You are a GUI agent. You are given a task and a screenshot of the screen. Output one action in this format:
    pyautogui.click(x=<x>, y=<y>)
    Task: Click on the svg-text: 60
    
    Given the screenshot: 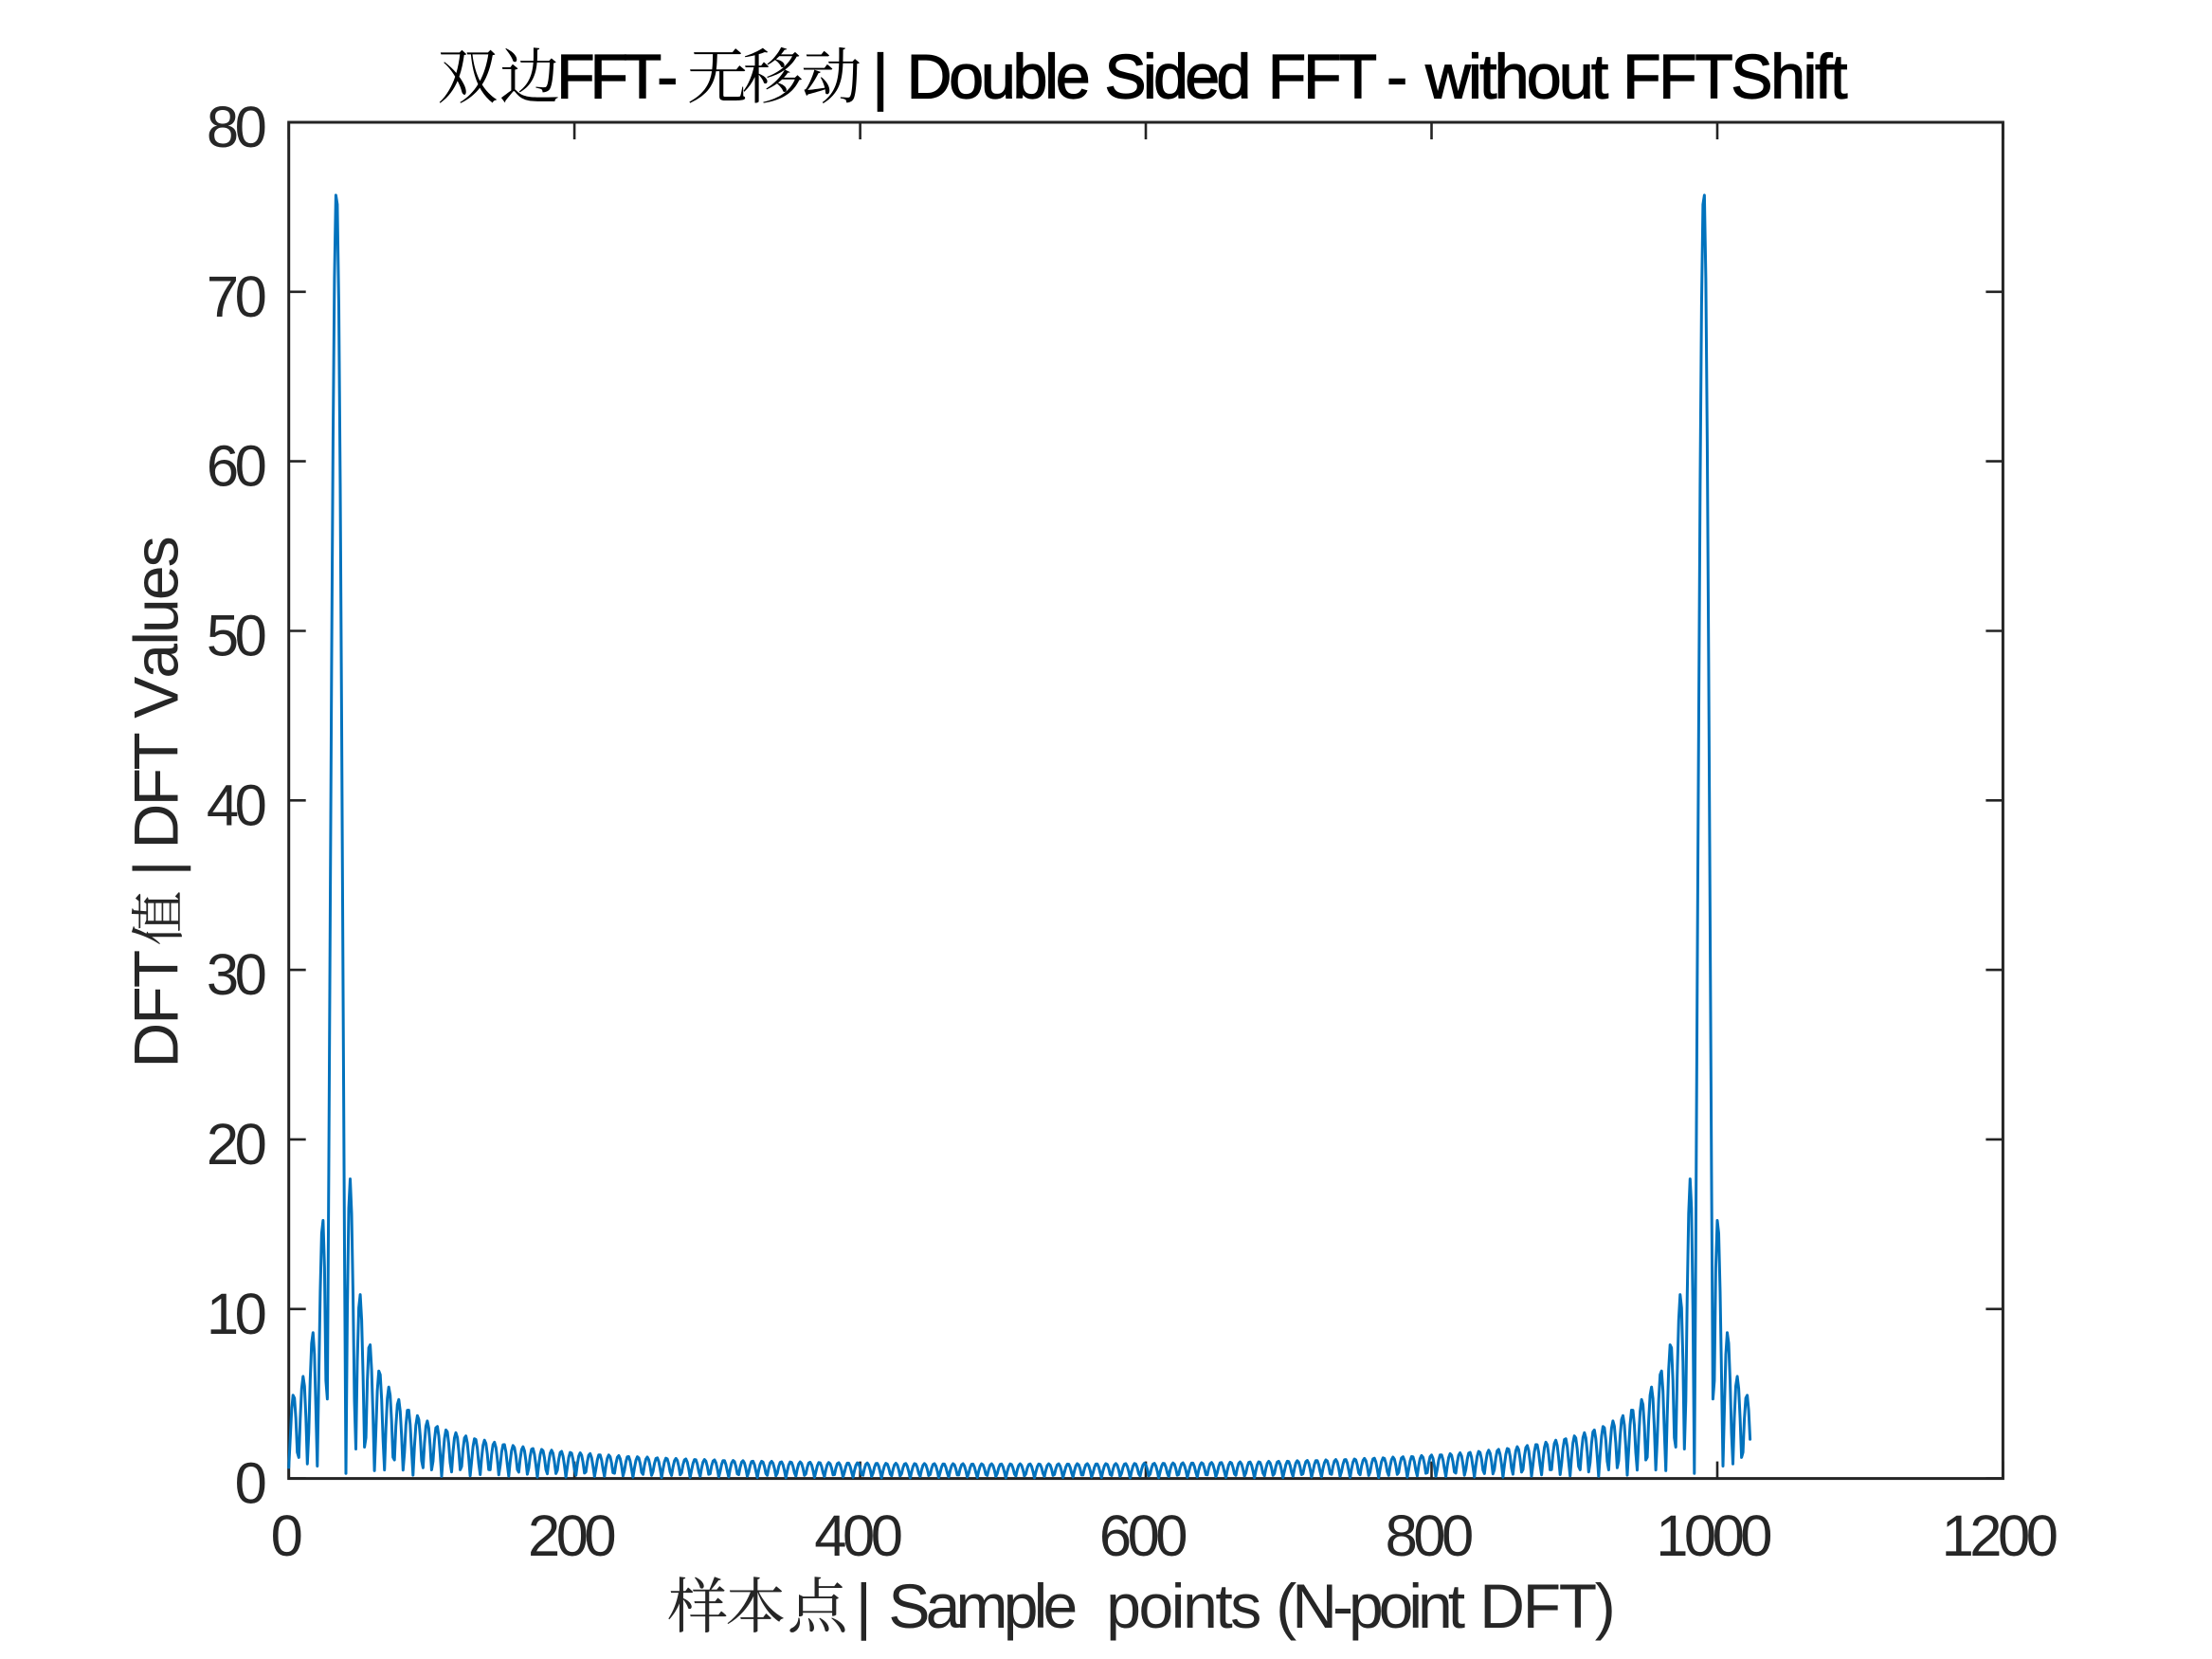 What is the action you would take?
    pyautogui.click(x=236, y=467)
    